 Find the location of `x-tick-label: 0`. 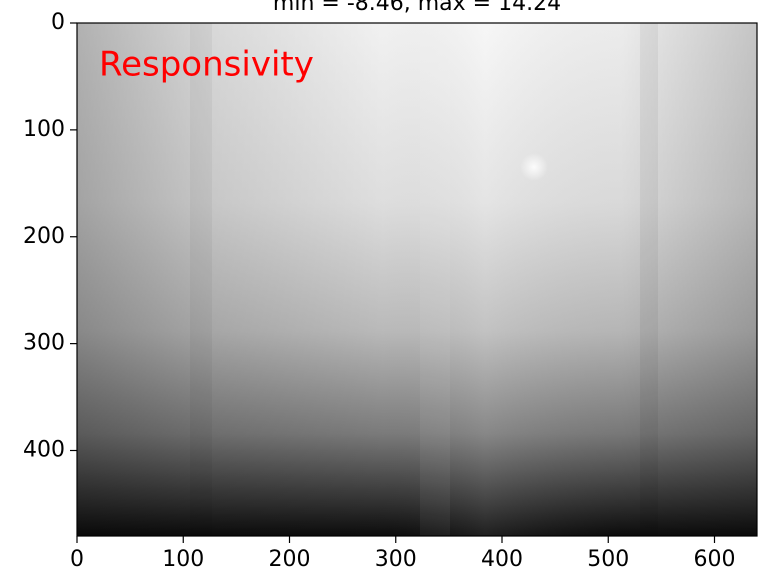

x-tick-label: 0 is located at coordinates (77, 559).